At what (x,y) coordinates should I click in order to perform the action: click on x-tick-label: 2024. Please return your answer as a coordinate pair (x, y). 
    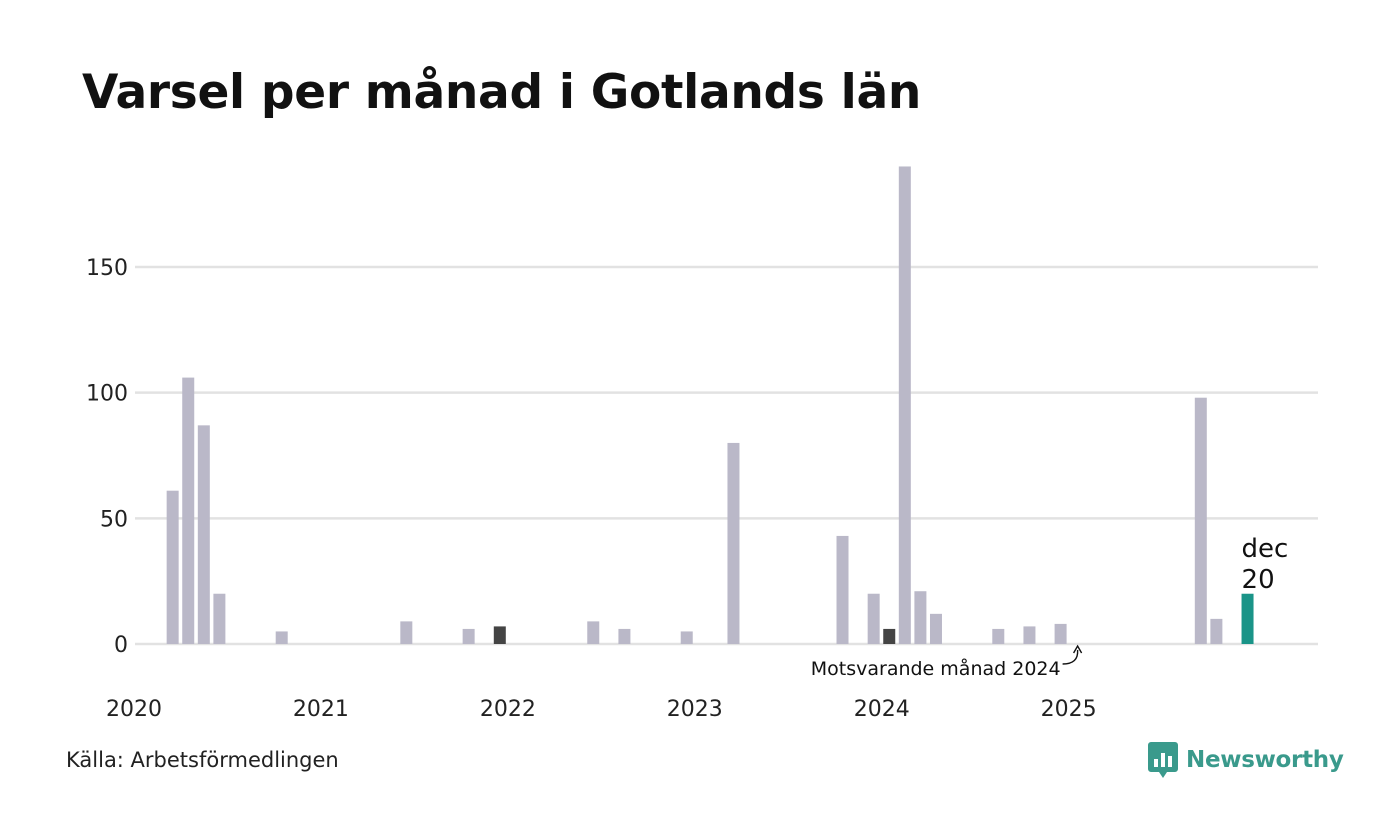
    Looking at the image, I should click on (882, 709).